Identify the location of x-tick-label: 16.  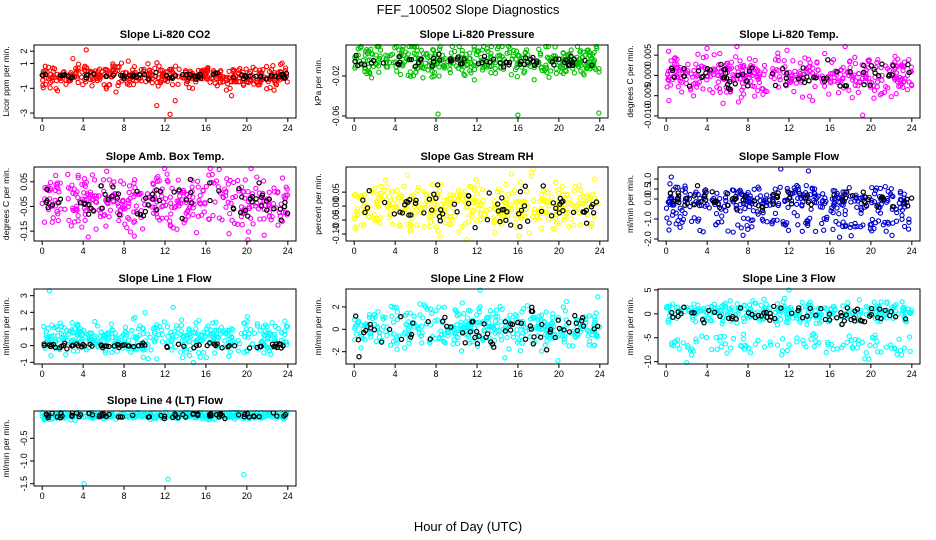
(830, 128).